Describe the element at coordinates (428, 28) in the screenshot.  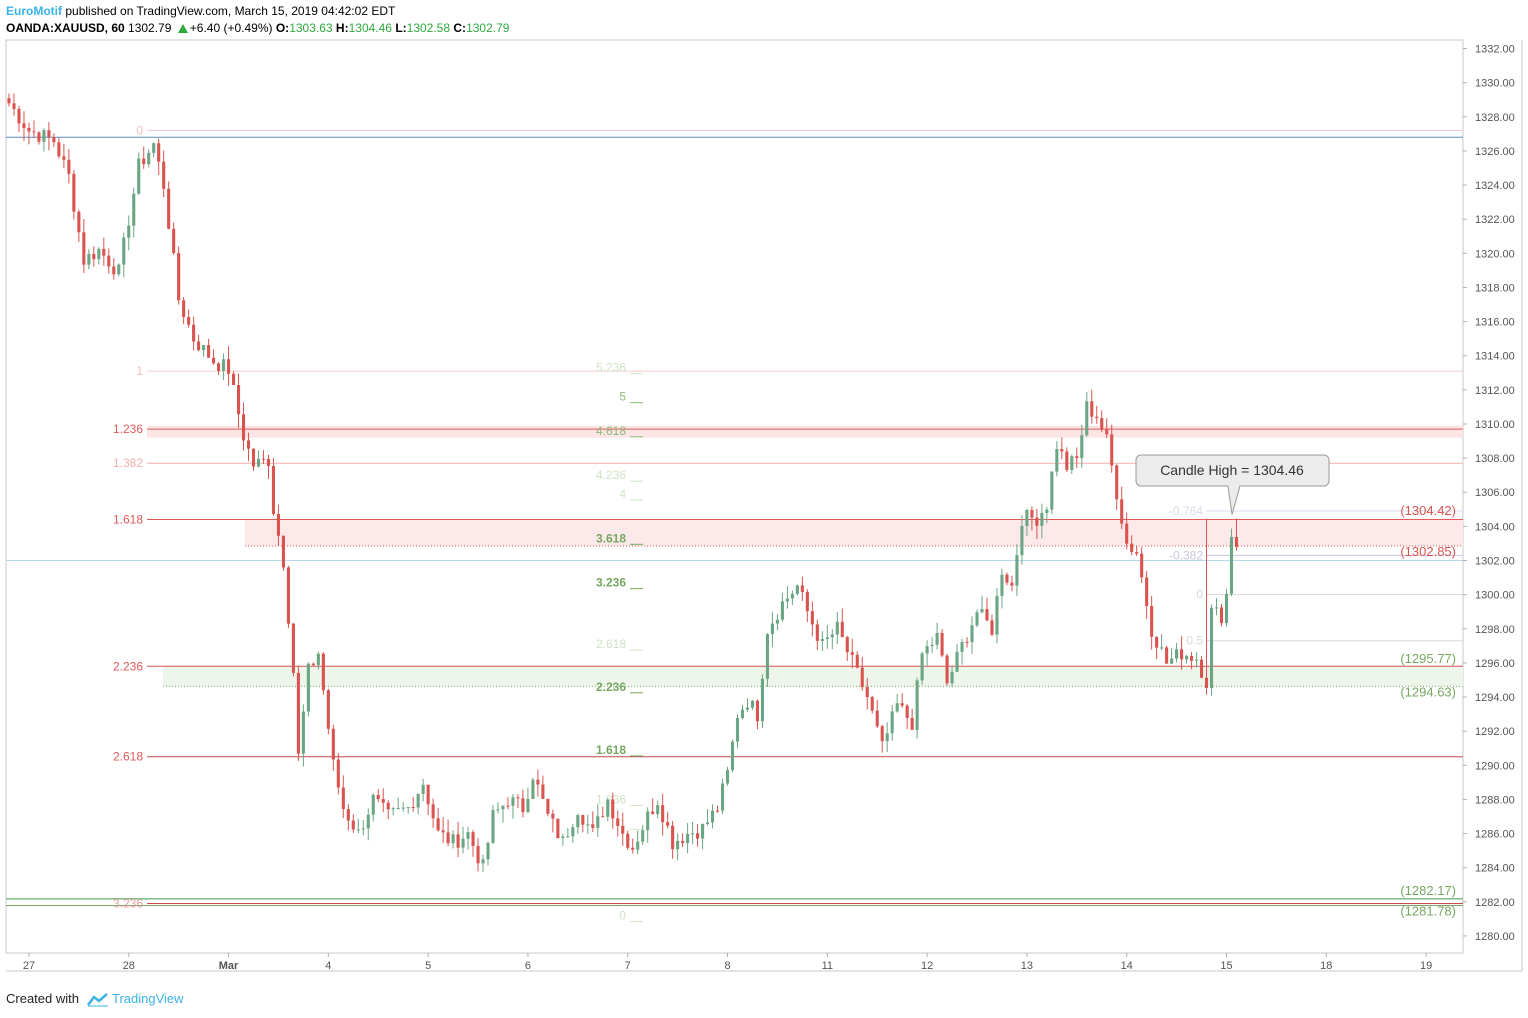
I see `low-value: 1302.58` at that location.